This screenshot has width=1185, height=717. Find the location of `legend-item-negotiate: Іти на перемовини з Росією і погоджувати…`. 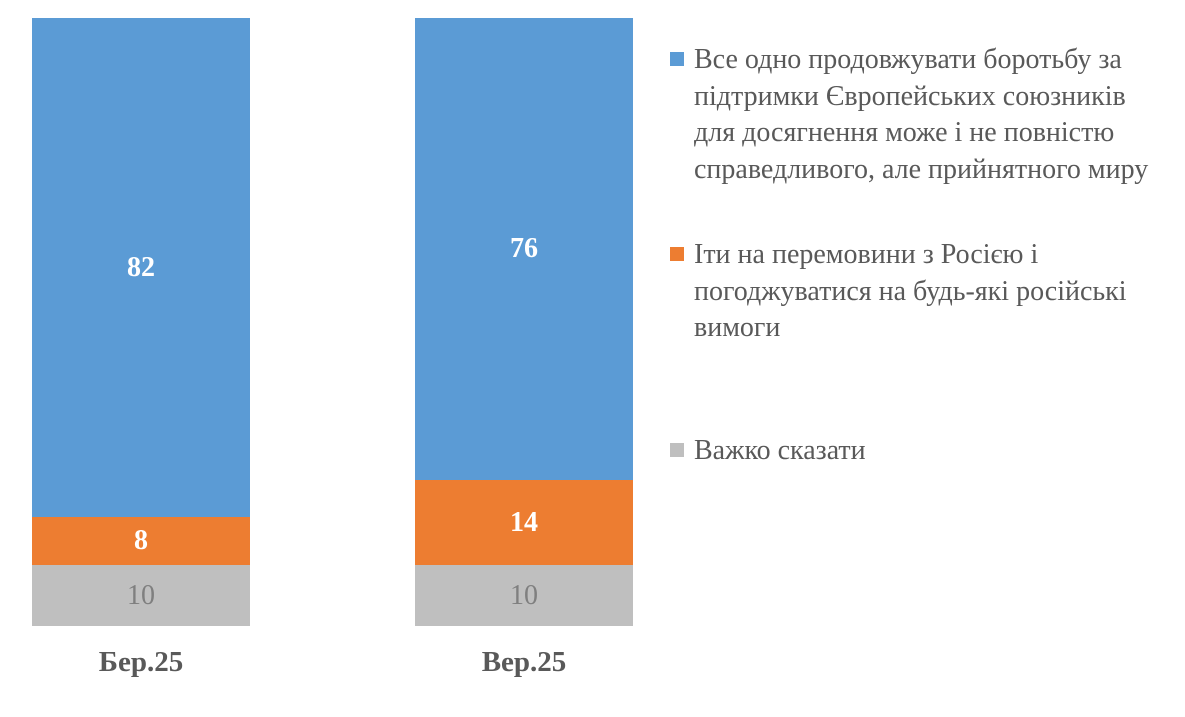

legend-item-negotiate: Іти на перемовини з Росією і погоджувати… is located at coordinates (917, 292).